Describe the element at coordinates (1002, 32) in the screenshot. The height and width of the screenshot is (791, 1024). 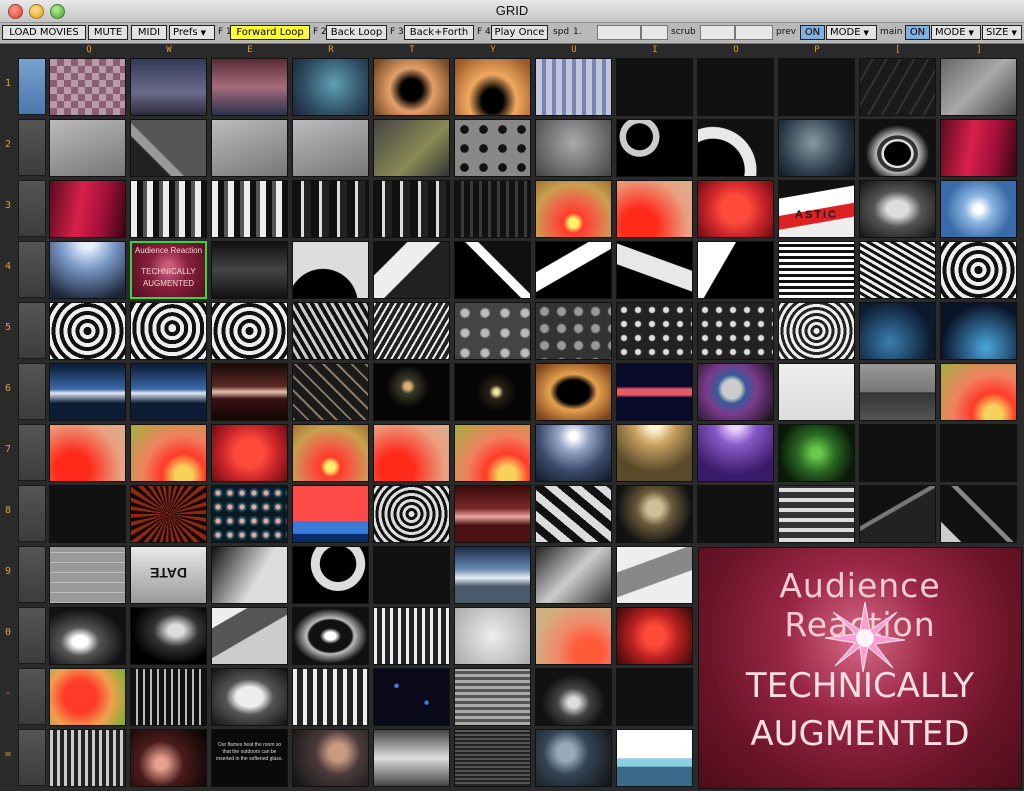
I see `size-dropdown: SIZE ▼` at that location.